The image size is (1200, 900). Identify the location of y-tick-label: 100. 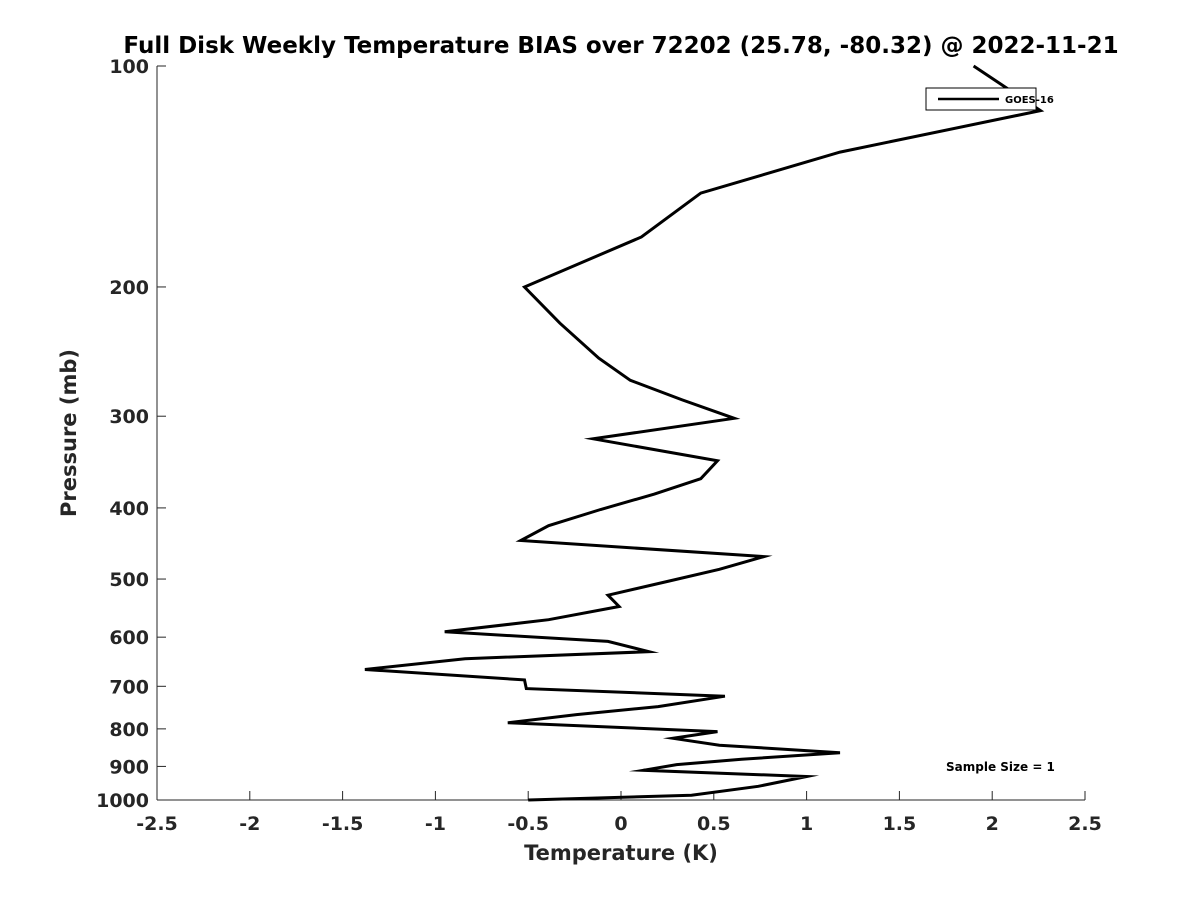
(129, 67).